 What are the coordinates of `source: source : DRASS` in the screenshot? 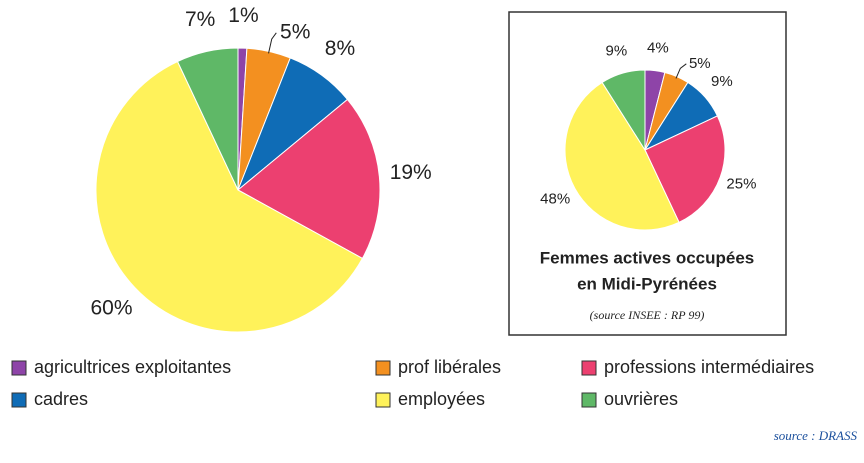 It's located at (816, 435).